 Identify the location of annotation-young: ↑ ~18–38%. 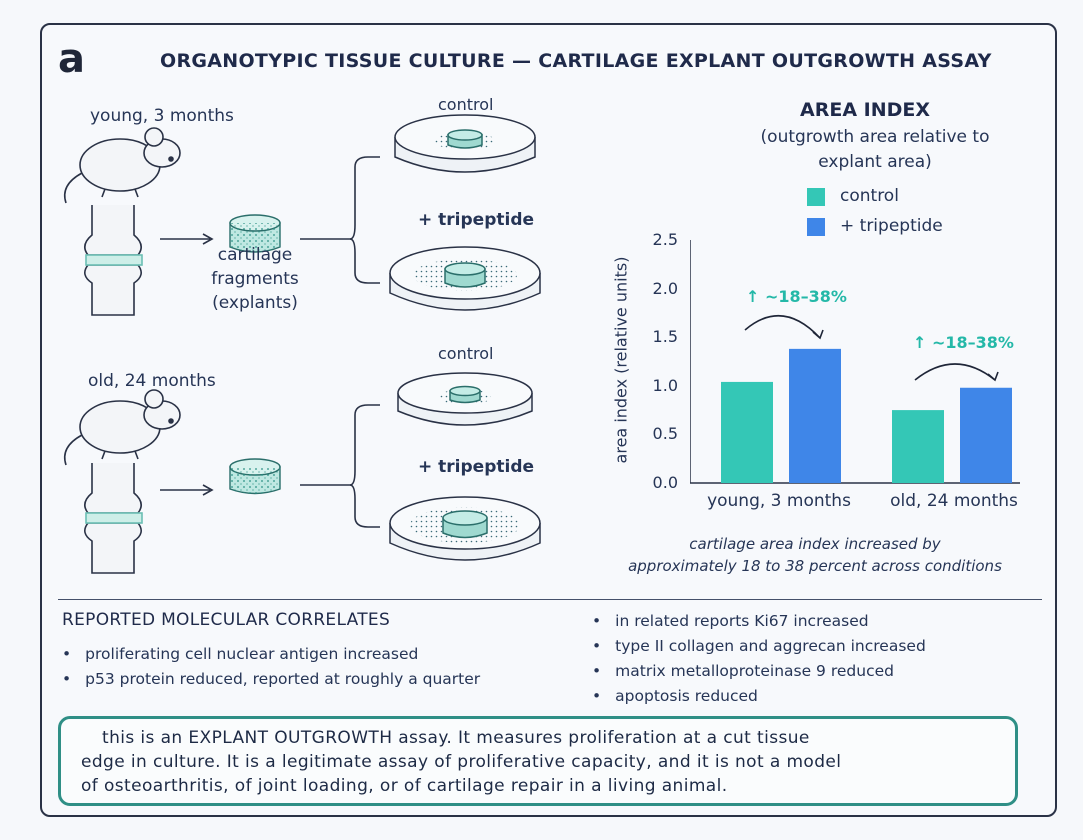
(796, 296).